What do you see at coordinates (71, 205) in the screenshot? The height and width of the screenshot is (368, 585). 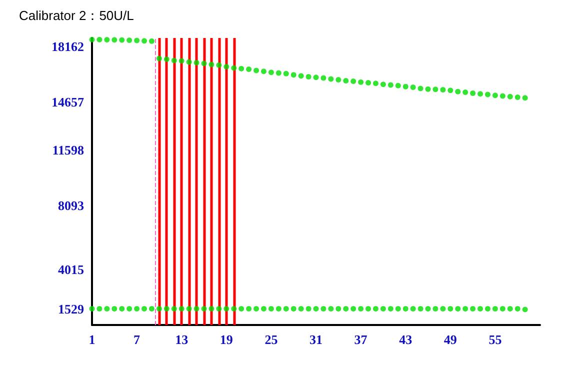 I see `y-tick-label: 8093` at bounding box center [71, 205].